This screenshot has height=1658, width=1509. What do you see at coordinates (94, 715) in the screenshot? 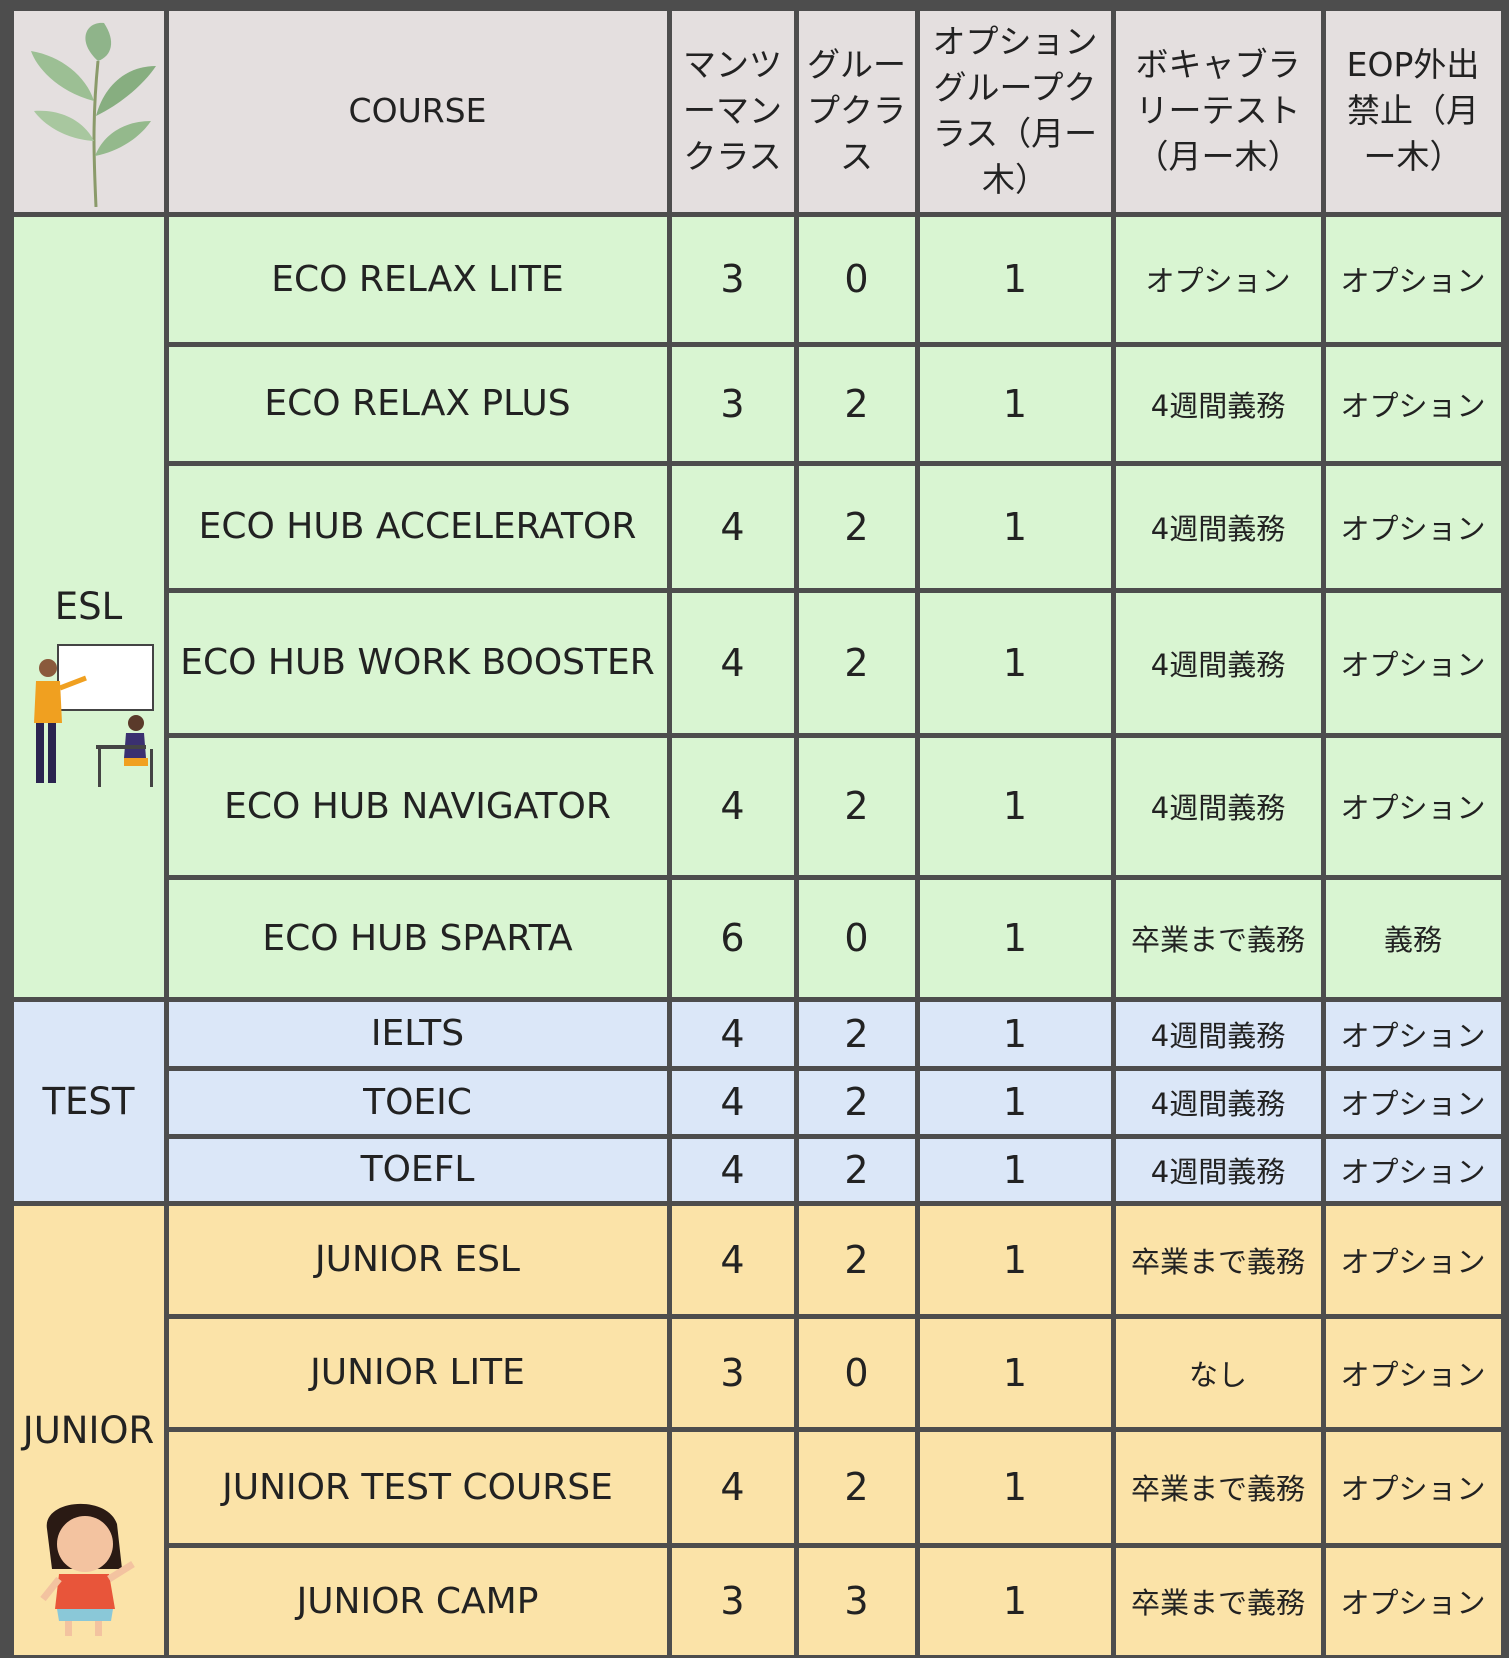
I see `teacher-illustration` at bounding box center [94, 715].